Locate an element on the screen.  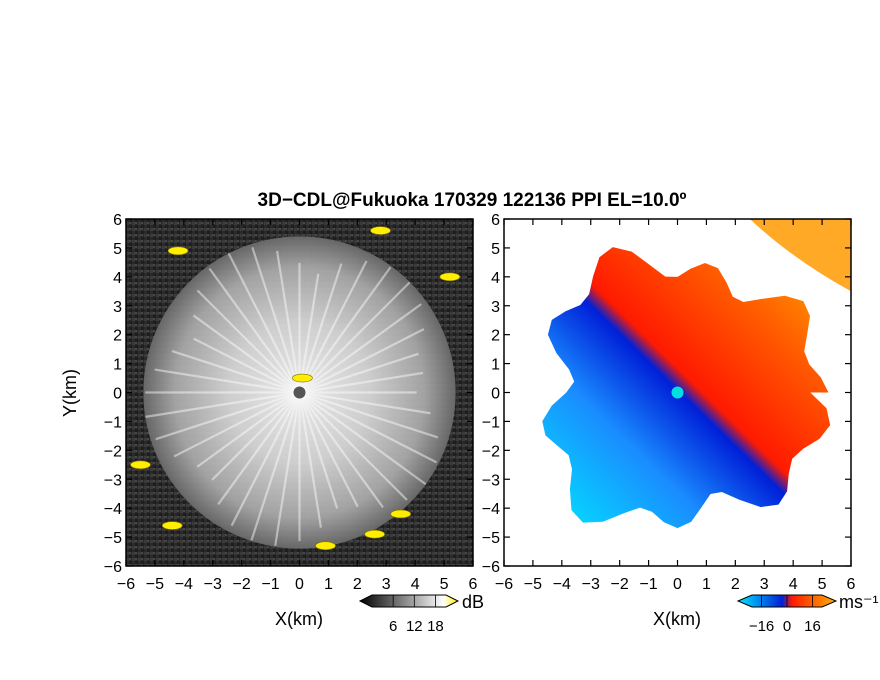
reflectivity-colorbar-unit: dB is located at coordinates (473, 602).